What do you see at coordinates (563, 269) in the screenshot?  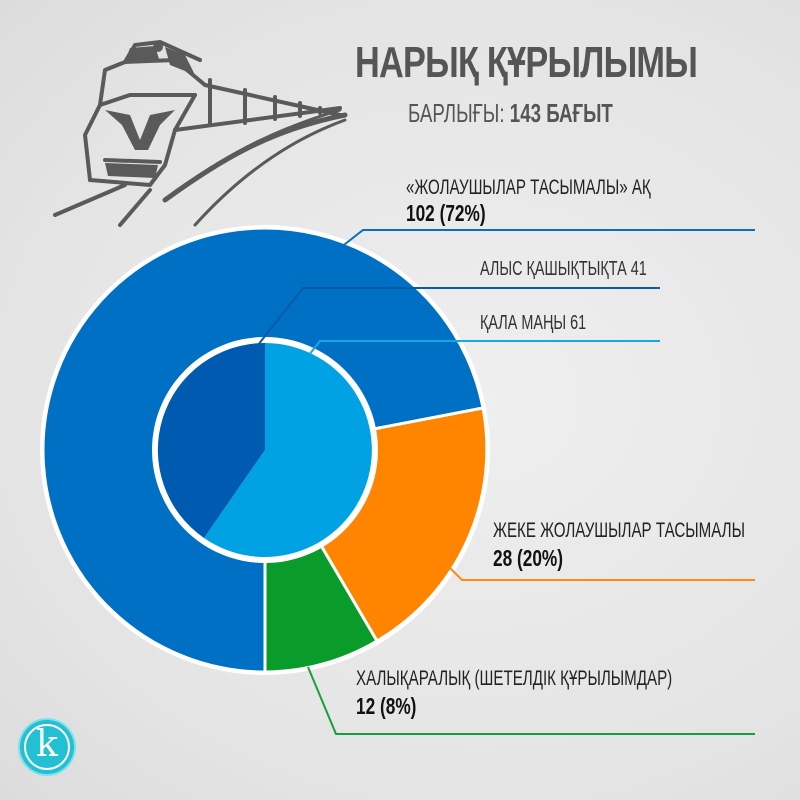 I see `label-long-distance: АЛЫС ҚАШЫҚТЫҚТА 41` at bounding box center [563, 269].